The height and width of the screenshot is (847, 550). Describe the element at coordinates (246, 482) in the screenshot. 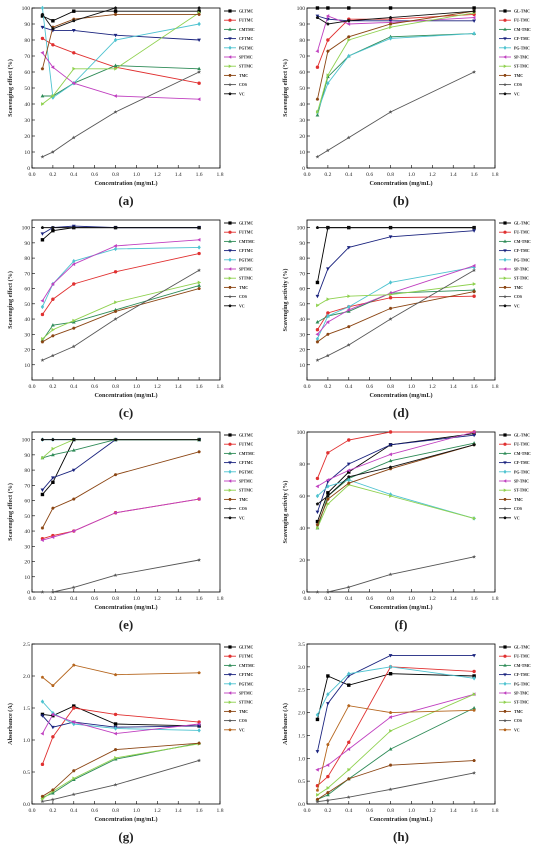

I see `legend-entry: SPTMC` at that location.